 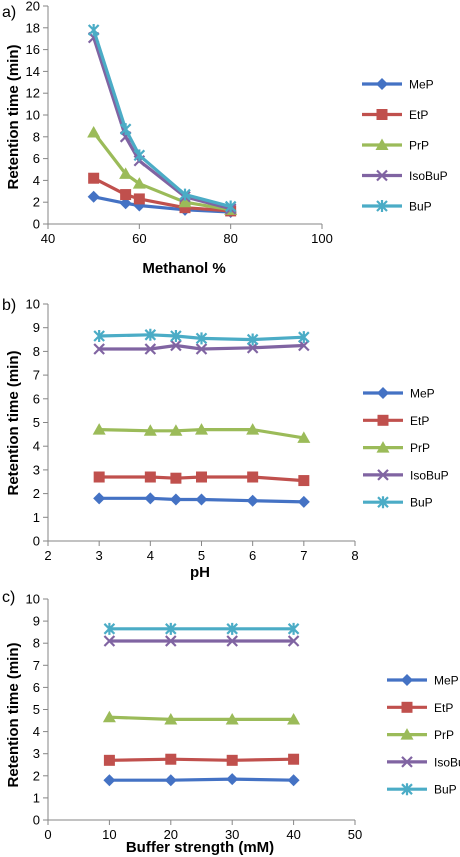 I want to click on y-tick-label: 2, so click(x=36, y=493).